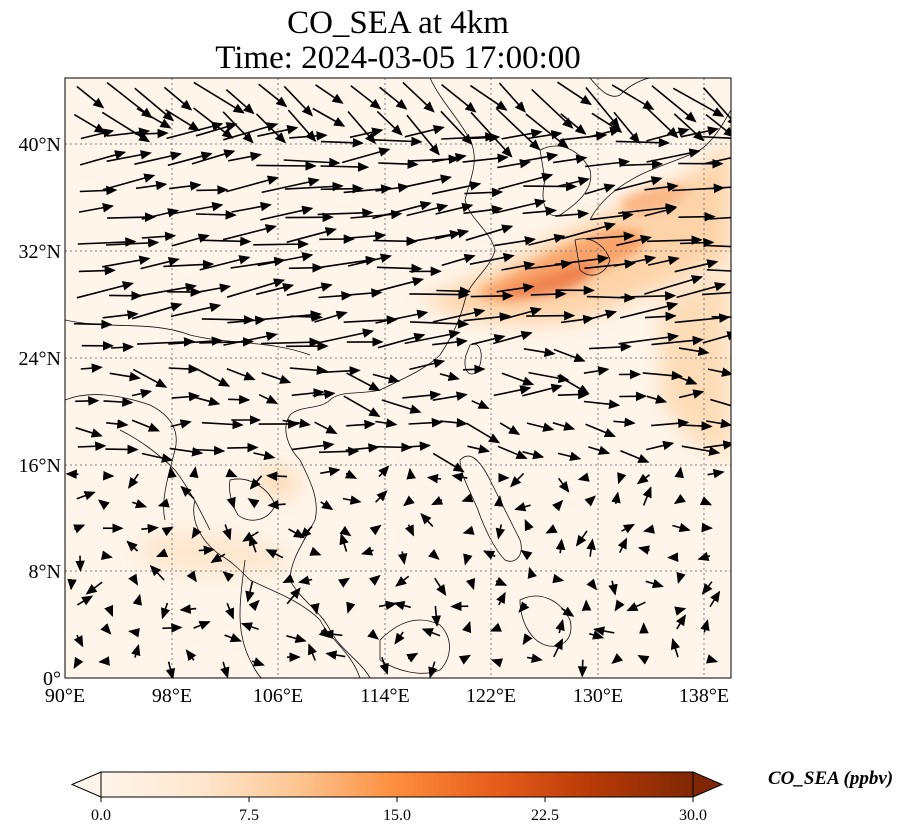 Image resolution: width=916 pixels, height=836 pixels. I want to click on colorbar-tick-label: 15.0, so click(397, 815).